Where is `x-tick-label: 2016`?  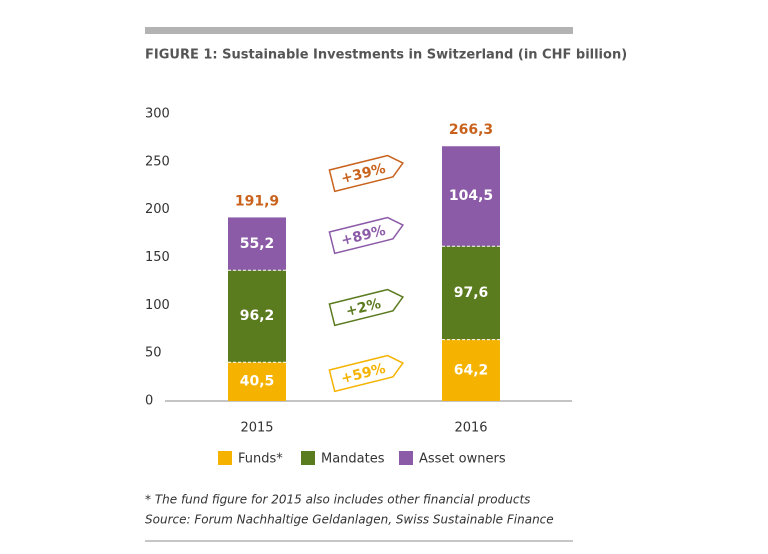 x-tick-label: 2016 is located at coordinates (470, 428).